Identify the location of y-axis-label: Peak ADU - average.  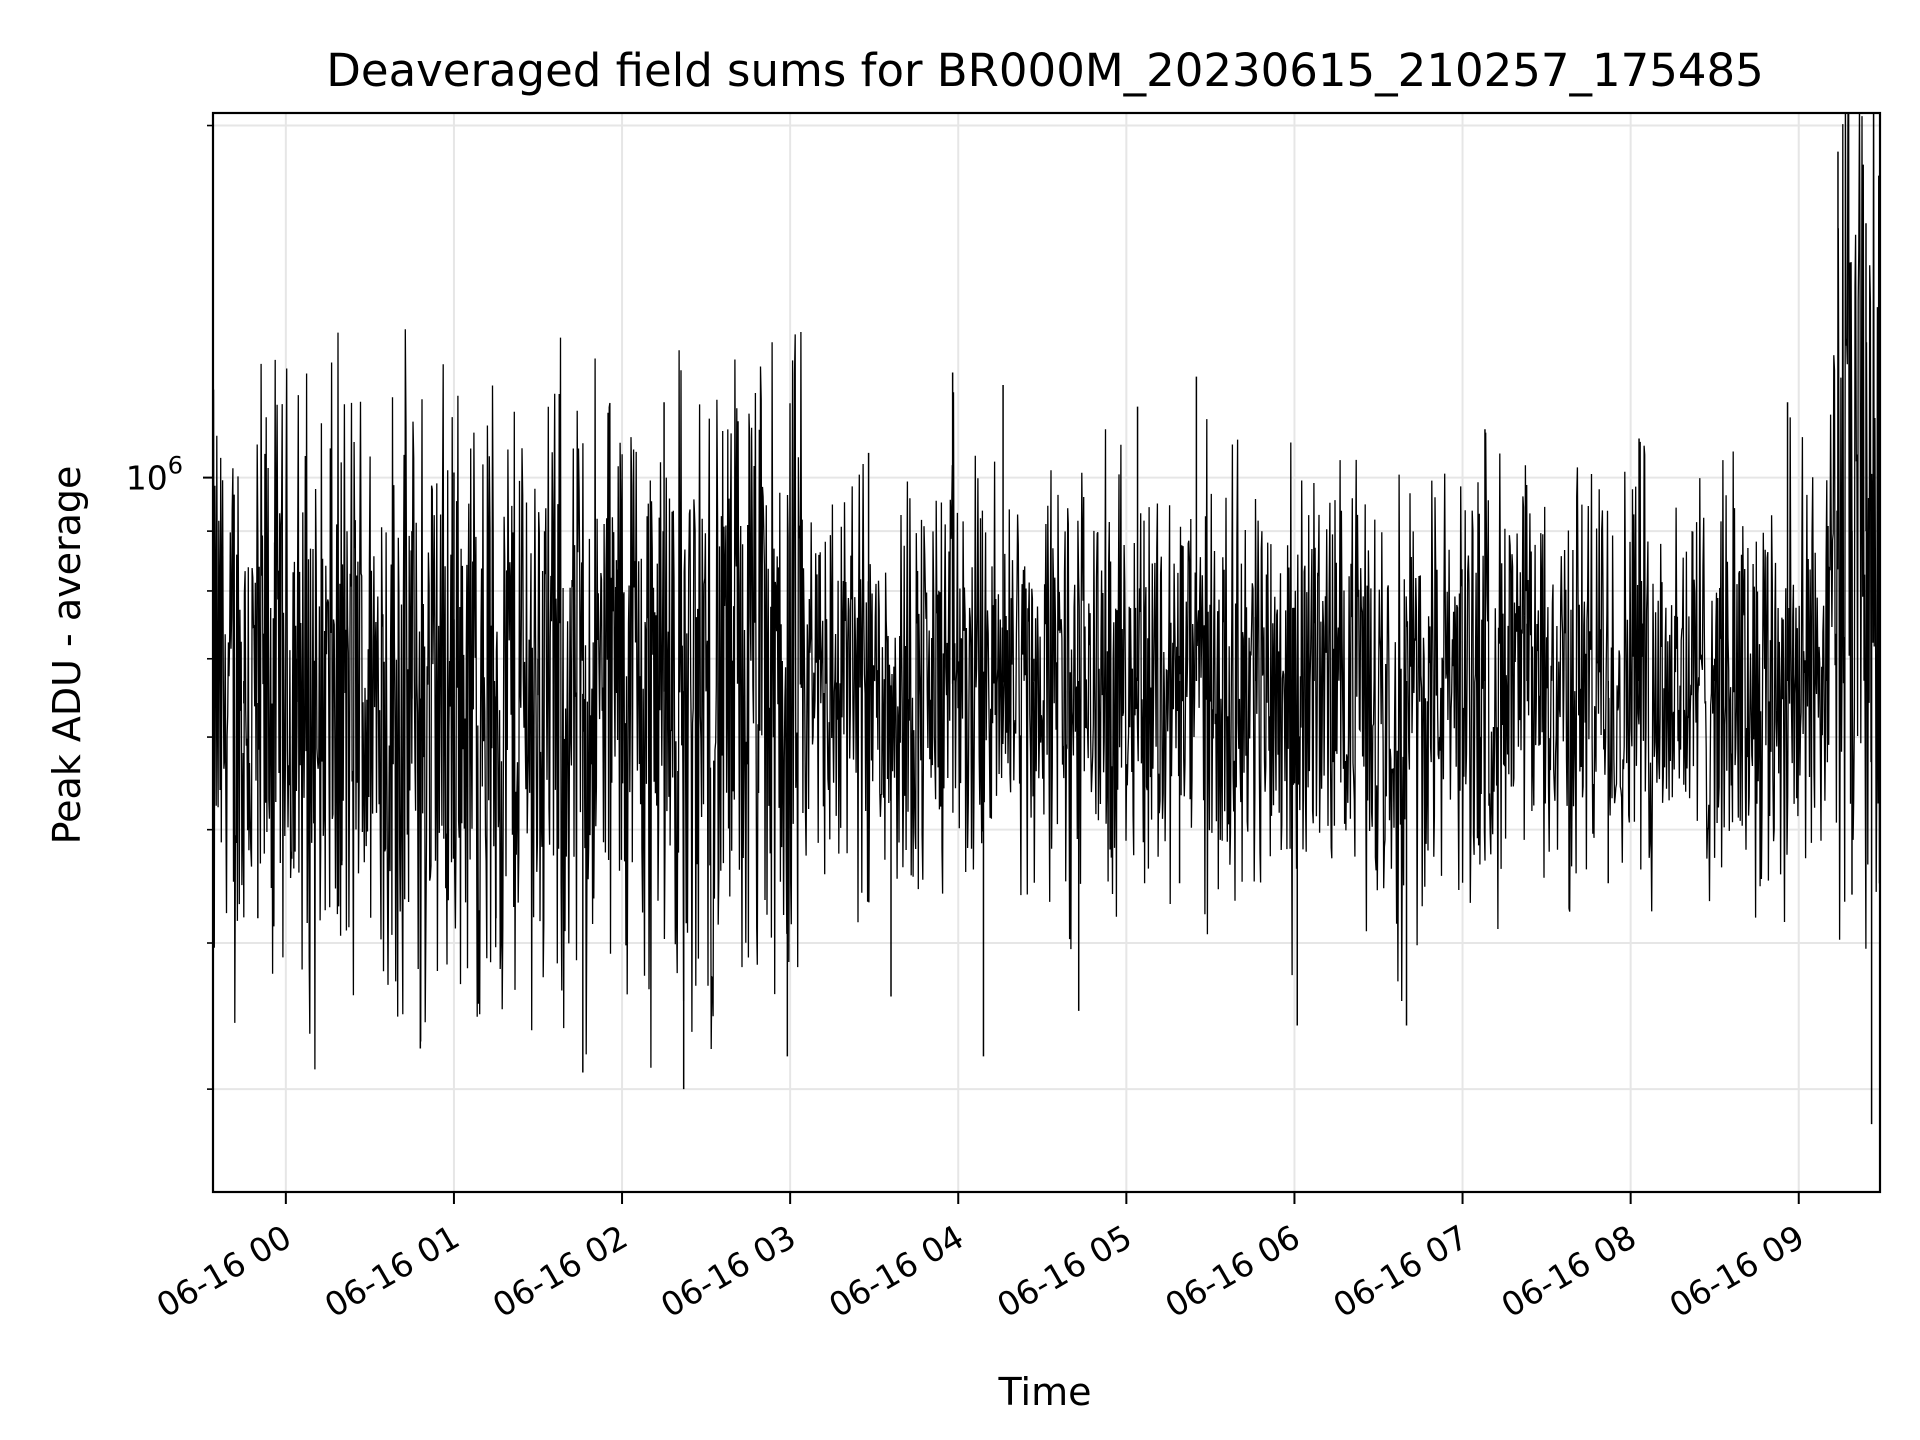
(67, 655).